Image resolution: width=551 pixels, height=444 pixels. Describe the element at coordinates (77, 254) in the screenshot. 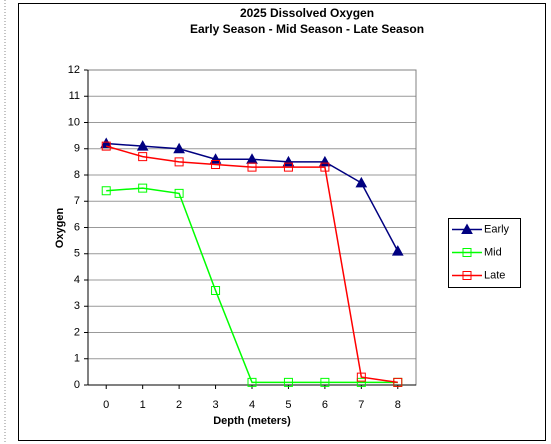

I see `y-tick-label: 5` at that location.